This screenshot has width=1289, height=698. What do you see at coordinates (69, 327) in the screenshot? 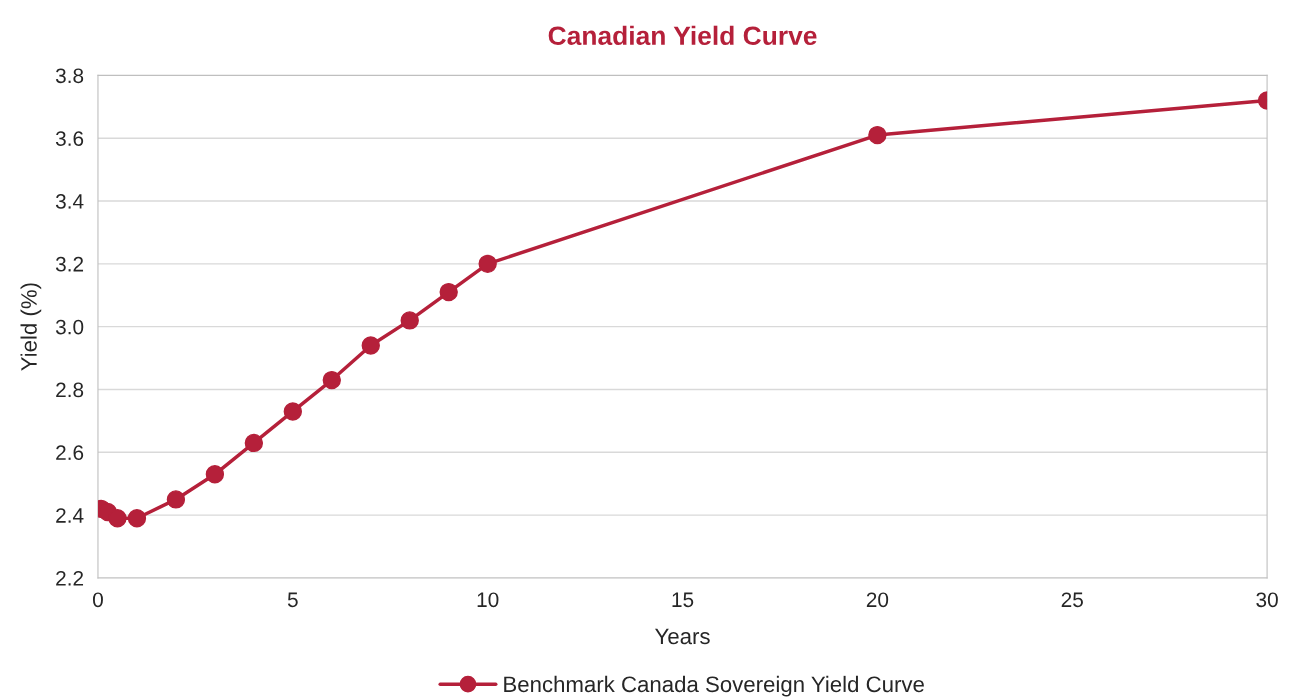
I see `y-tick-label: 3.0` at bounding box center [69, 327].